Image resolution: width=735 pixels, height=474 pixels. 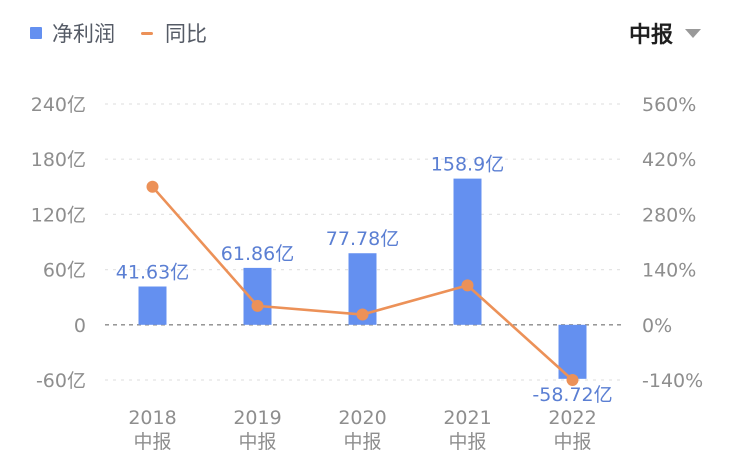 I want to click on legend-yoy-label: 同比, so click(x=186, y=34).